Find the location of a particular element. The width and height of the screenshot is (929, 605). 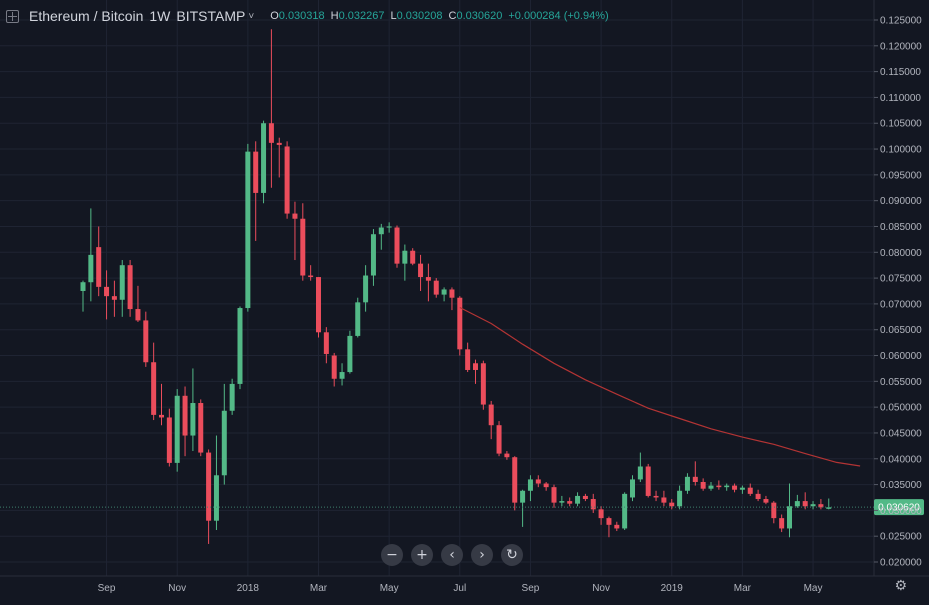

y-axis-tick-label: 0.080000 is located at coordinates (901, 253).